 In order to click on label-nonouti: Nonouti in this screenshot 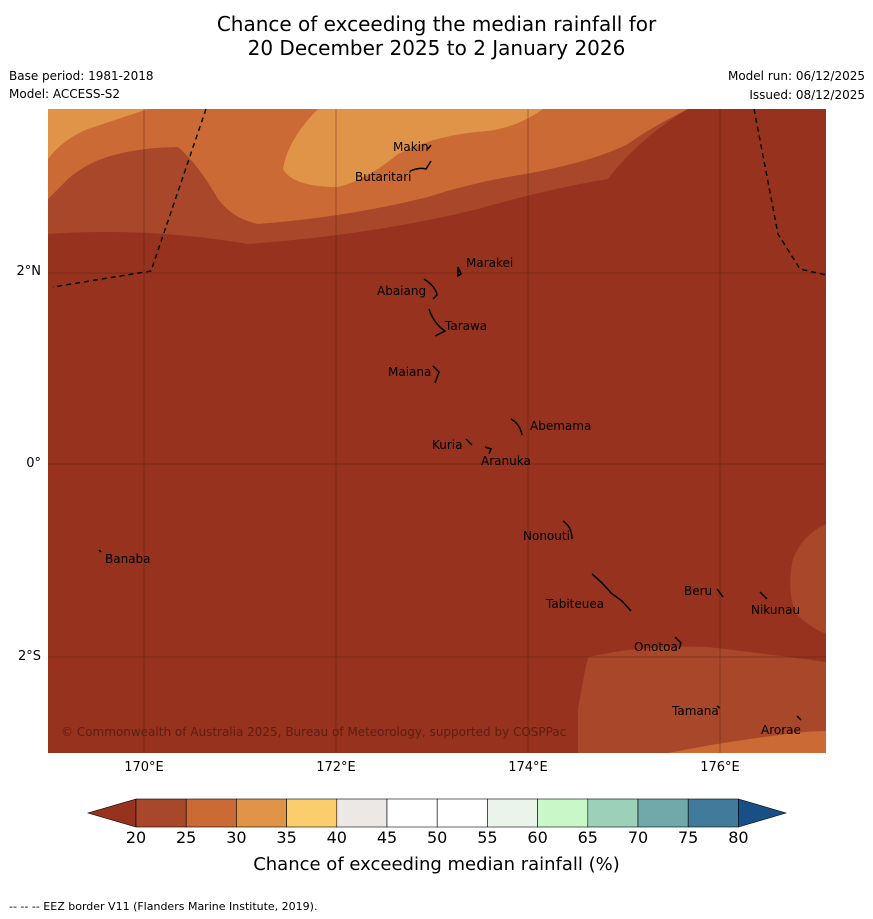, I will do `click(546, 536)`.